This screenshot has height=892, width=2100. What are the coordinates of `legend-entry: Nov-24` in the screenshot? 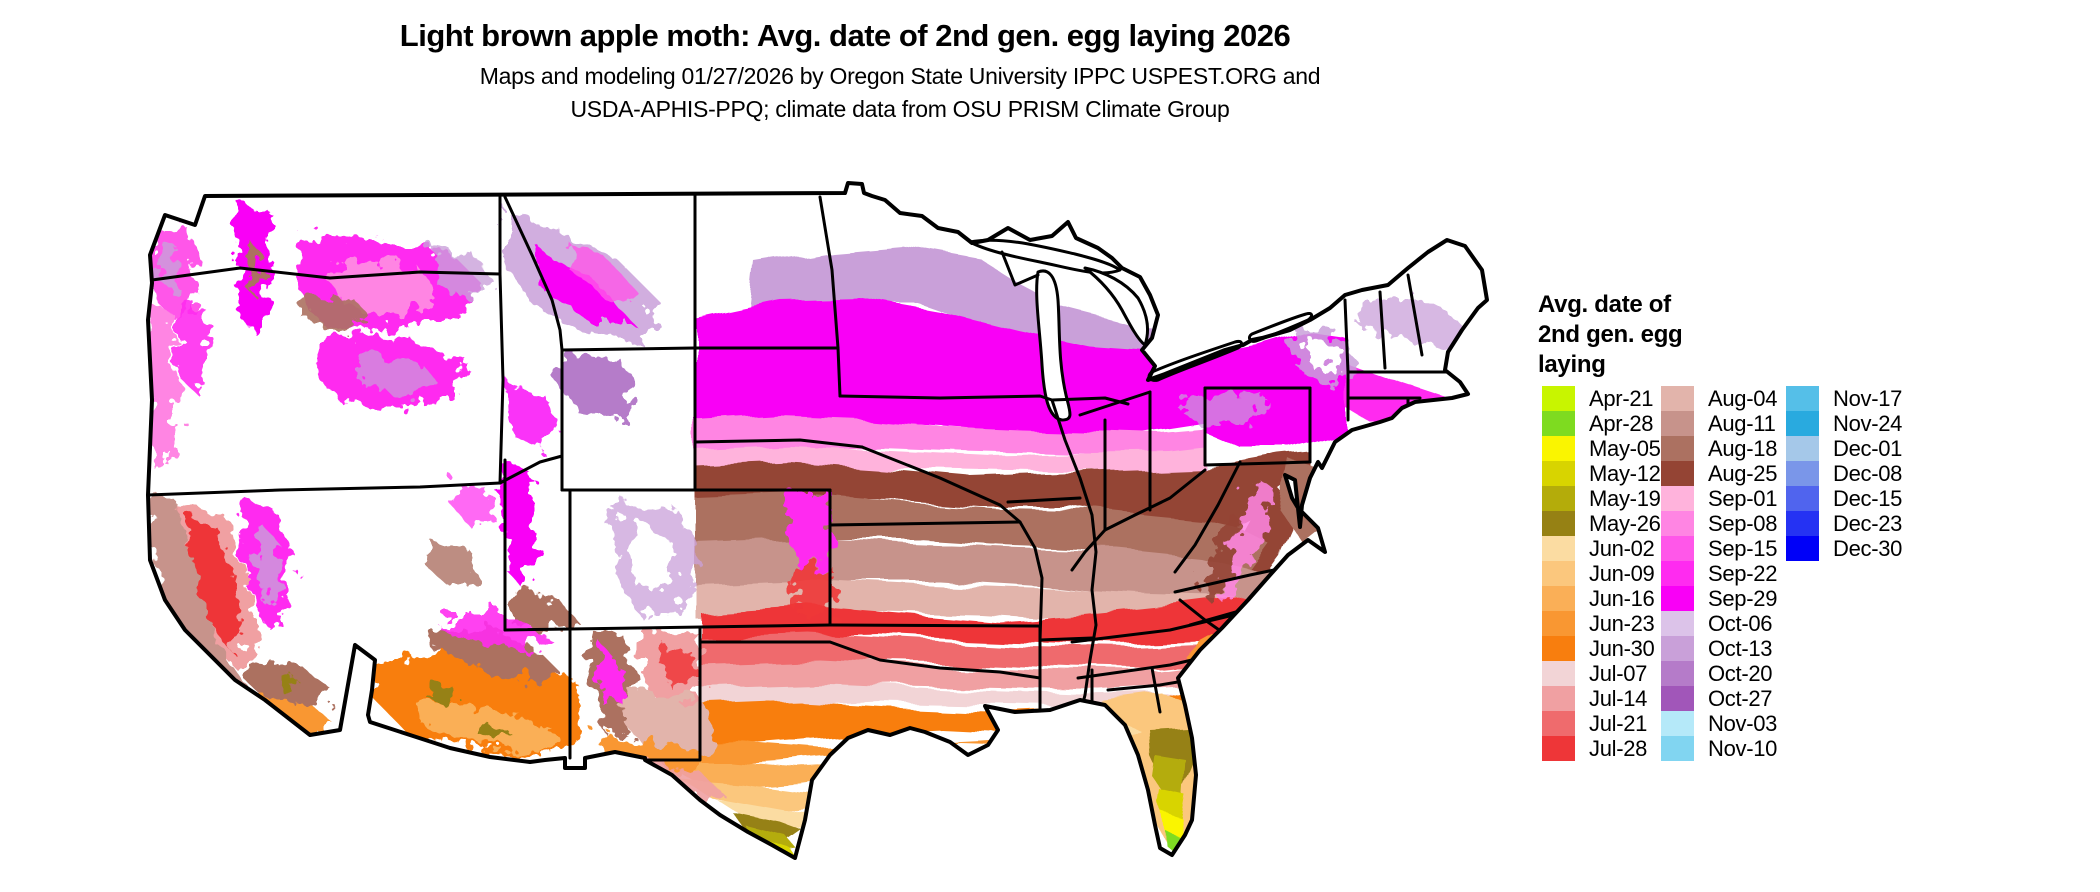 It's located at (1844, 423).